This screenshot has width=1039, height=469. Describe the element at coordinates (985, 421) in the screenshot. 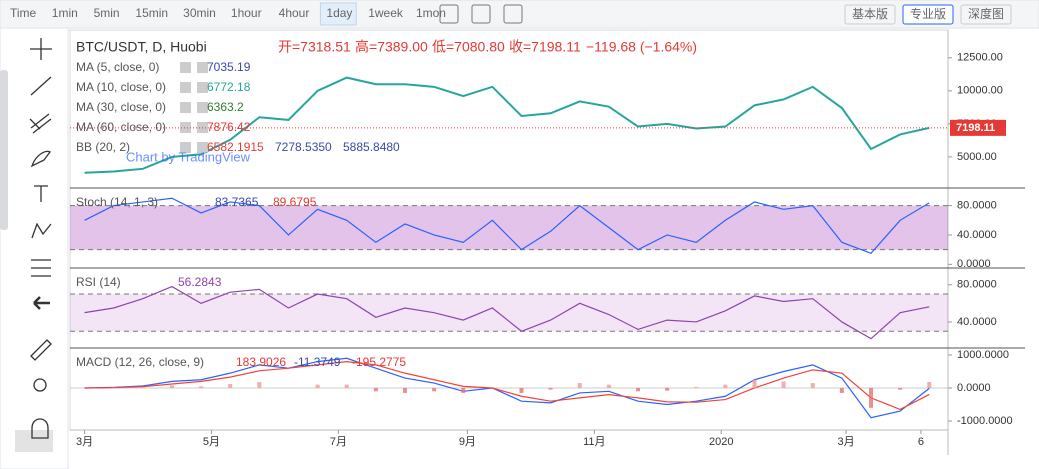

I see `y-tick-label: -1000.0000` at that location.